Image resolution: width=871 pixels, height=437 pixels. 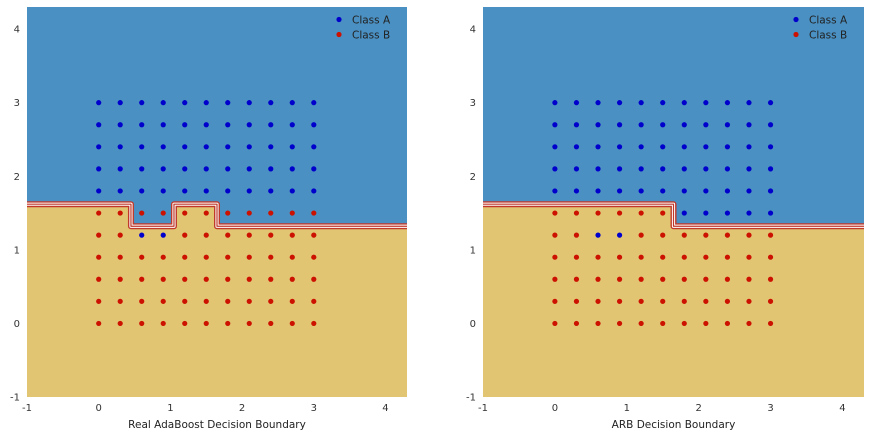 What do you see at coordinates (627, 408) in the screenshot?
I see `x-tick-label: 1` at bounding box center [627, 408].